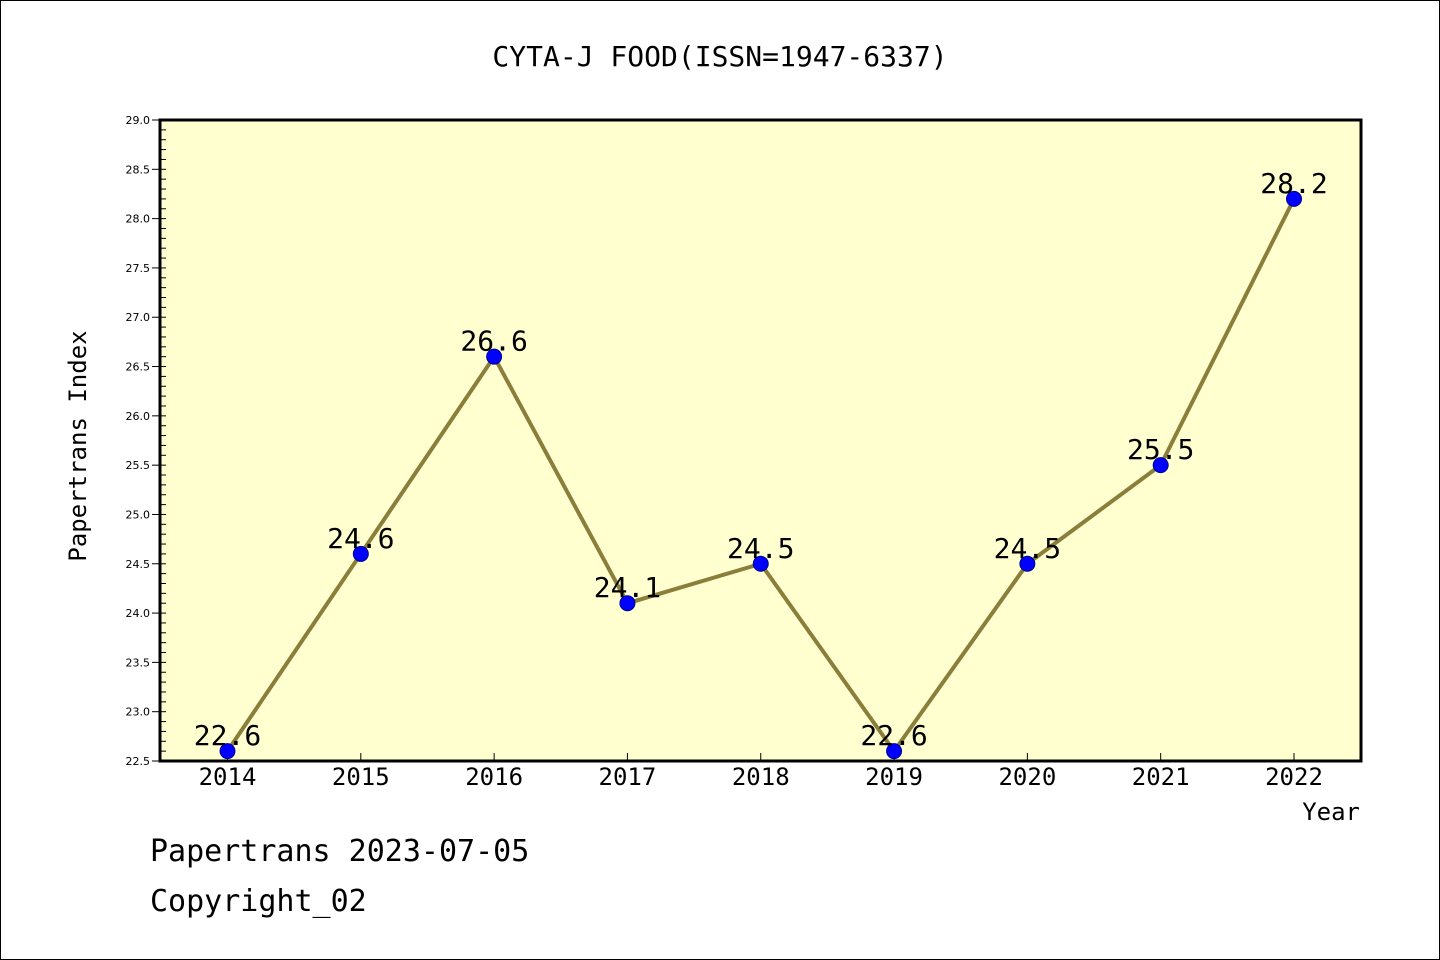  Describe the element at coordinates (138, 219) in the screenshot. I see `y-tick-label: 28.0` at that location.